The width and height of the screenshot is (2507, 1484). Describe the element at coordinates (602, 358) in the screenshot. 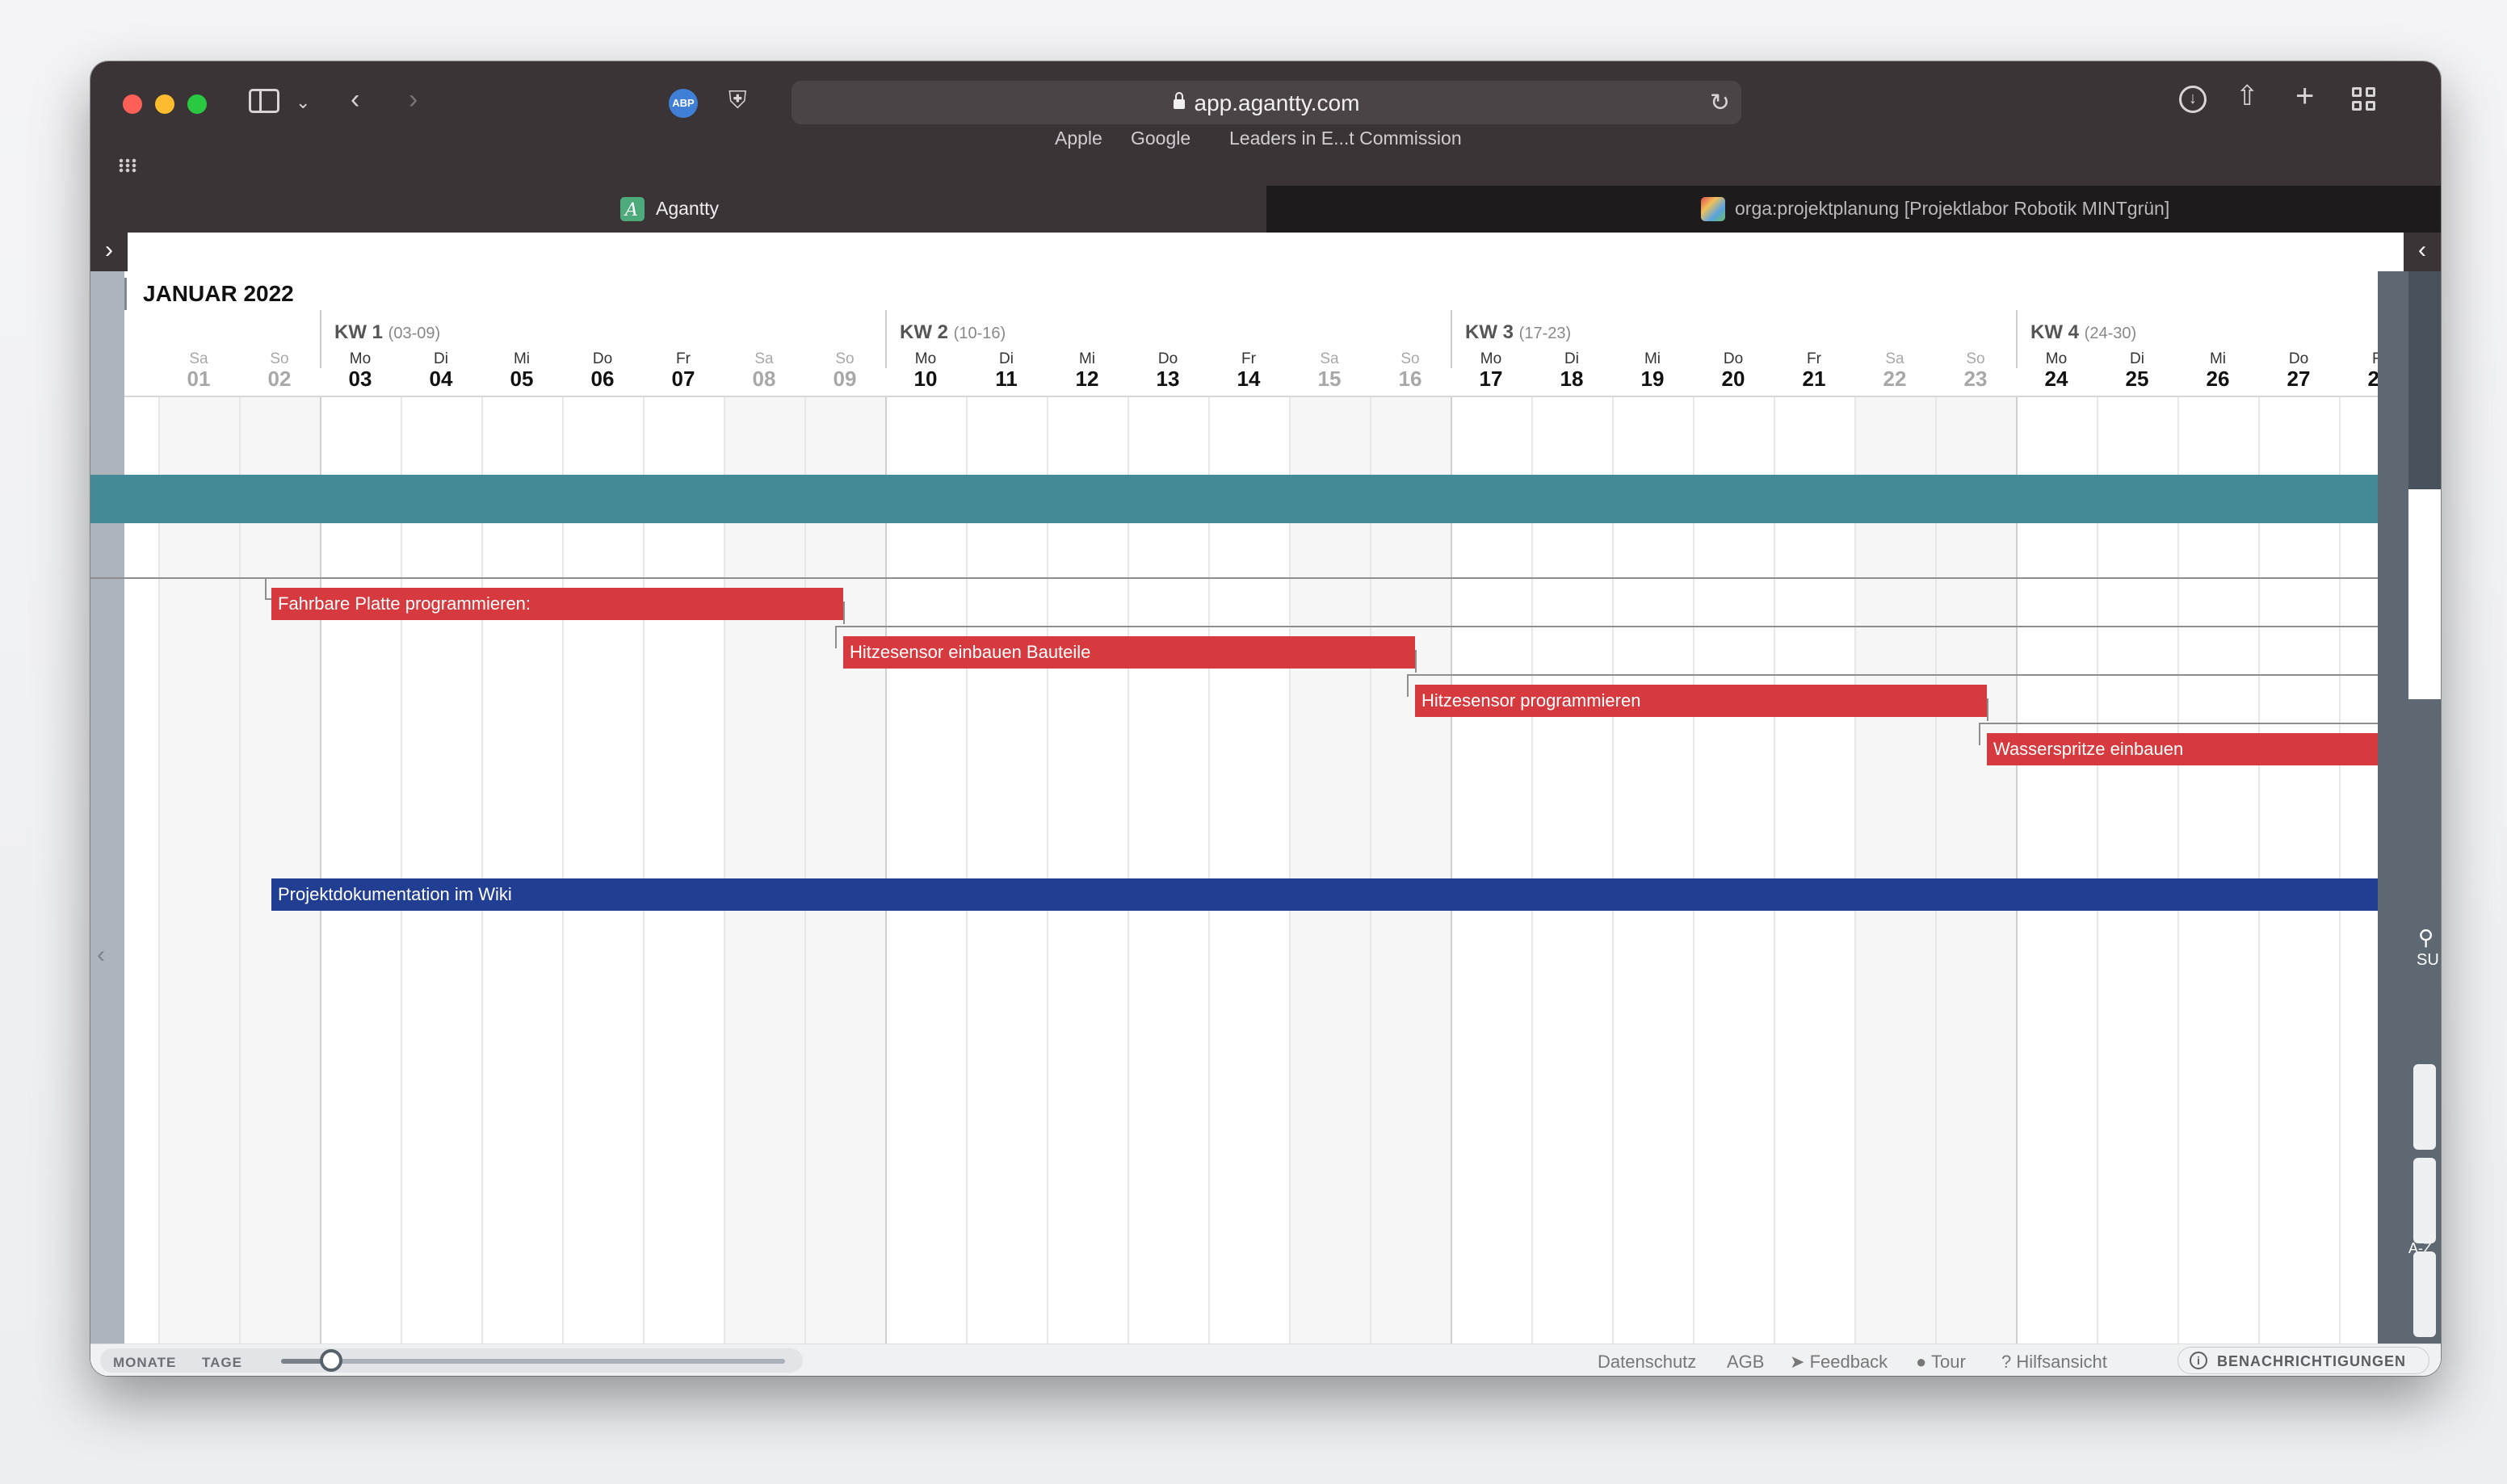

I see `day-name: Do` at that location.